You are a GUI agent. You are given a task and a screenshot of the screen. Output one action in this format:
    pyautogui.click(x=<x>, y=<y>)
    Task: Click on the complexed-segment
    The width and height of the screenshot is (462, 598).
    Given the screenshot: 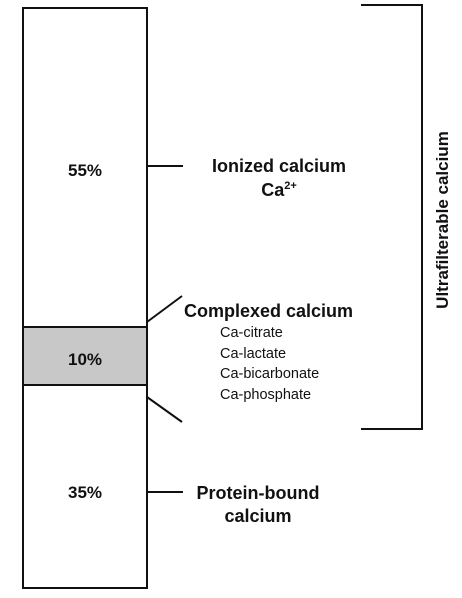 What is the action you would take?
    pyautogui.click(x=85, y=356)
    